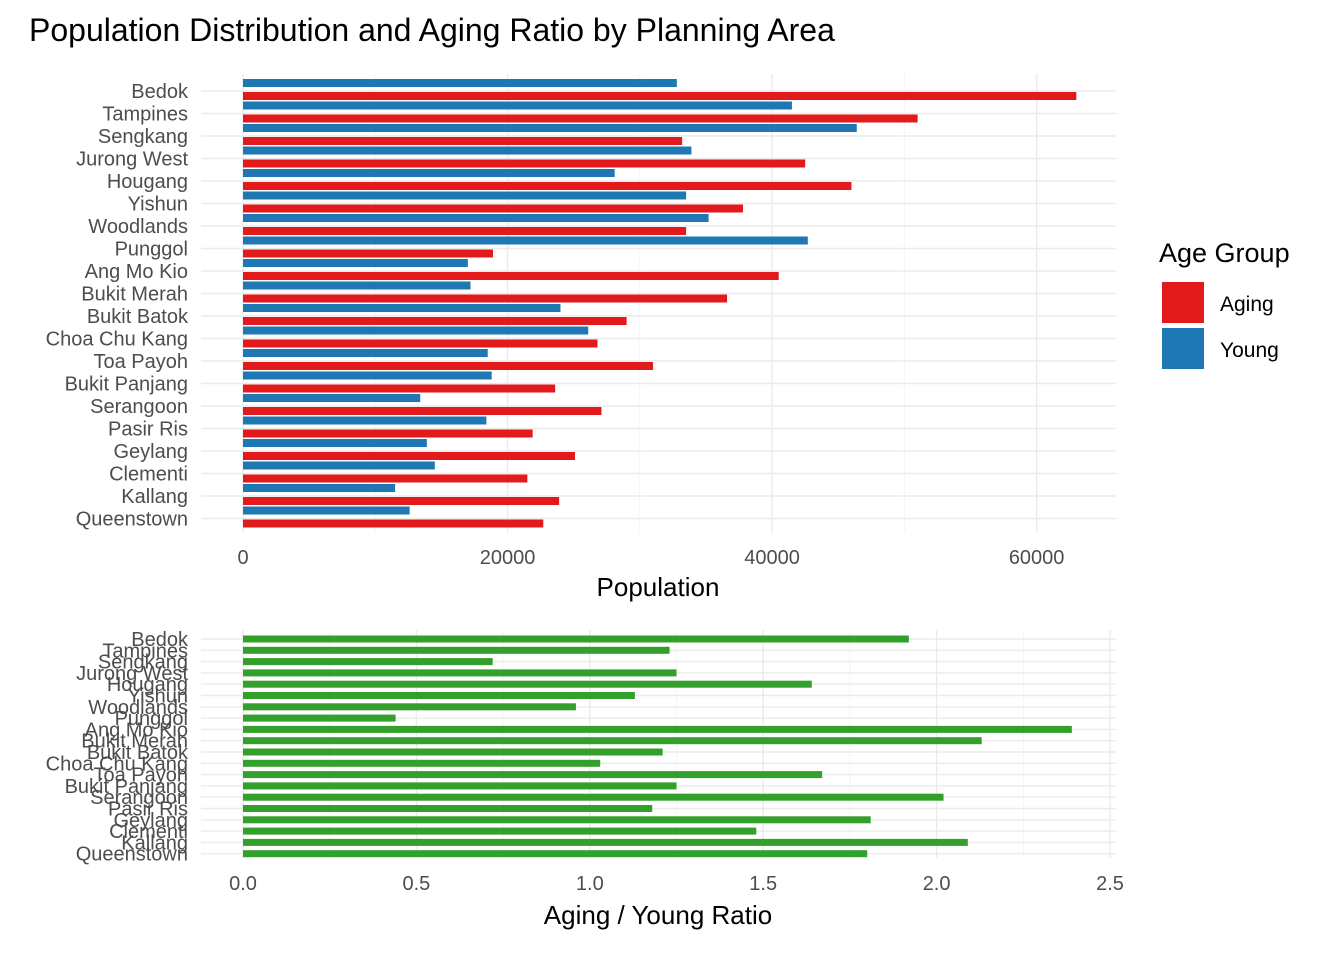 The width and height of the screenshot is (1344, 960). I want to click on category-label: Bukit Batok, so click(138, 317).